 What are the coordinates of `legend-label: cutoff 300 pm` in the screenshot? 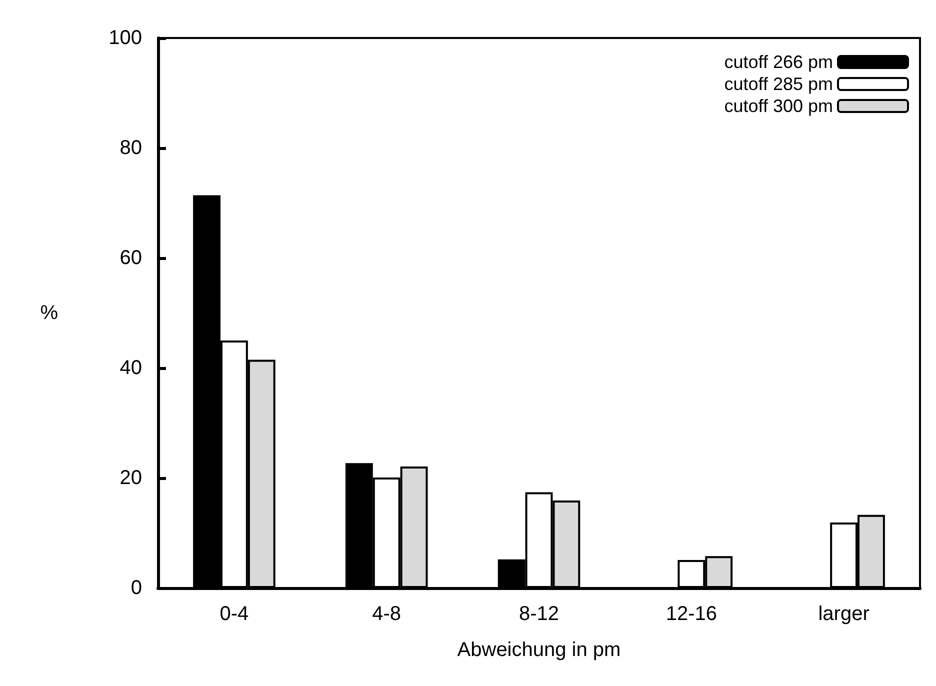 It's located at (778, 106).